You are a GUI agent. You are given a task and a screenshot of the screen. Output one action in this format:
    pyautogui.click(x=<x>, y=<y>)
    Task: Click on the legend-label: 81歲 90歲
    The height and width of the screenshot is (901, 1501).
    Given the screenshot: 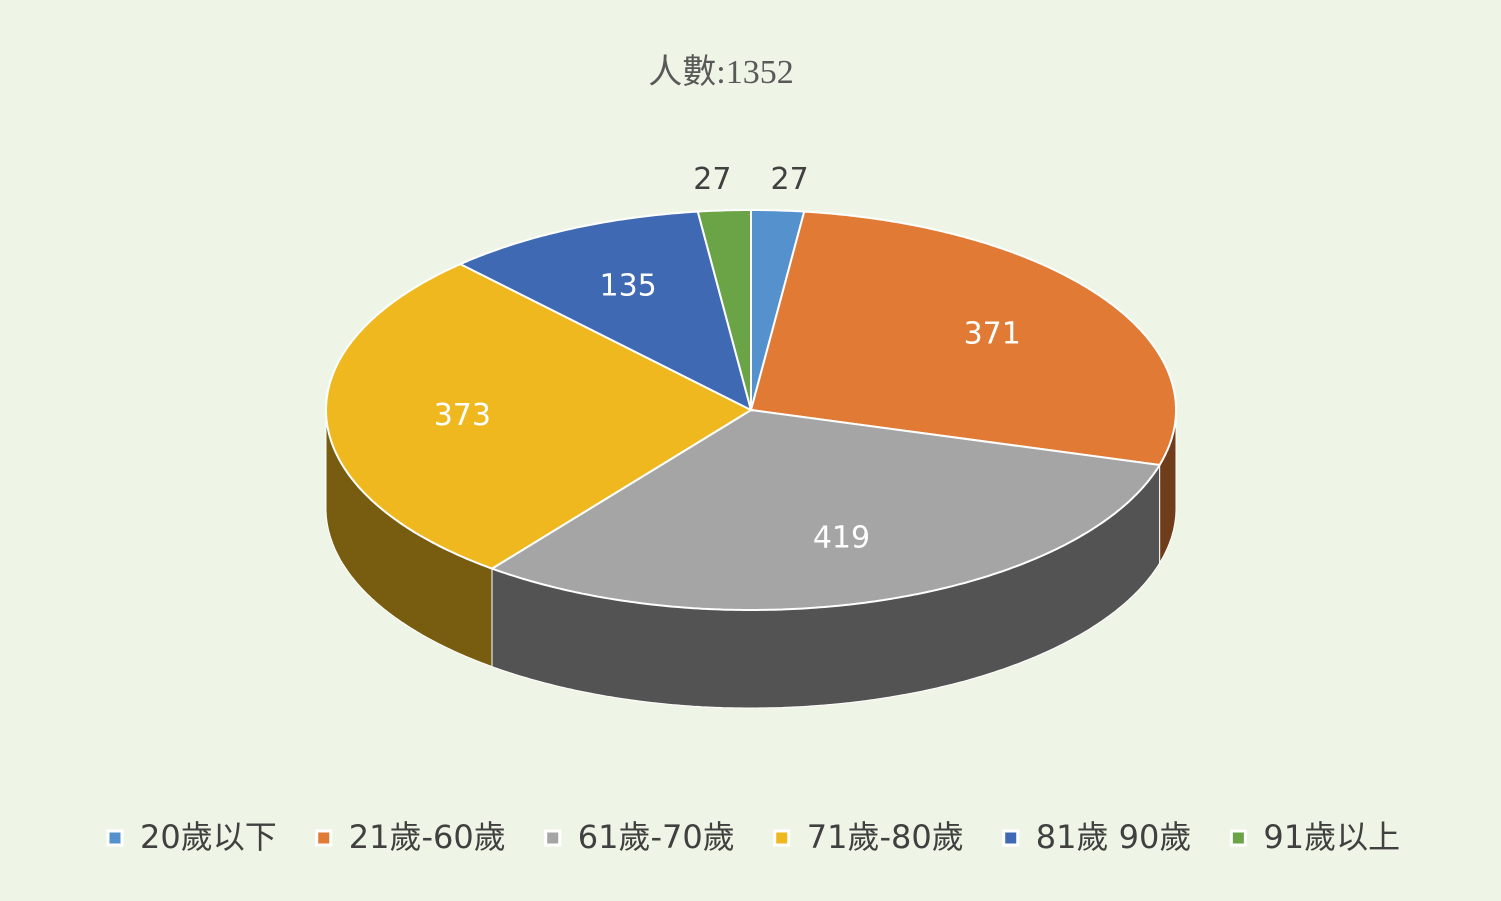 What is the action you would take?
    pyautogui.click(x=1114, y=837)
    